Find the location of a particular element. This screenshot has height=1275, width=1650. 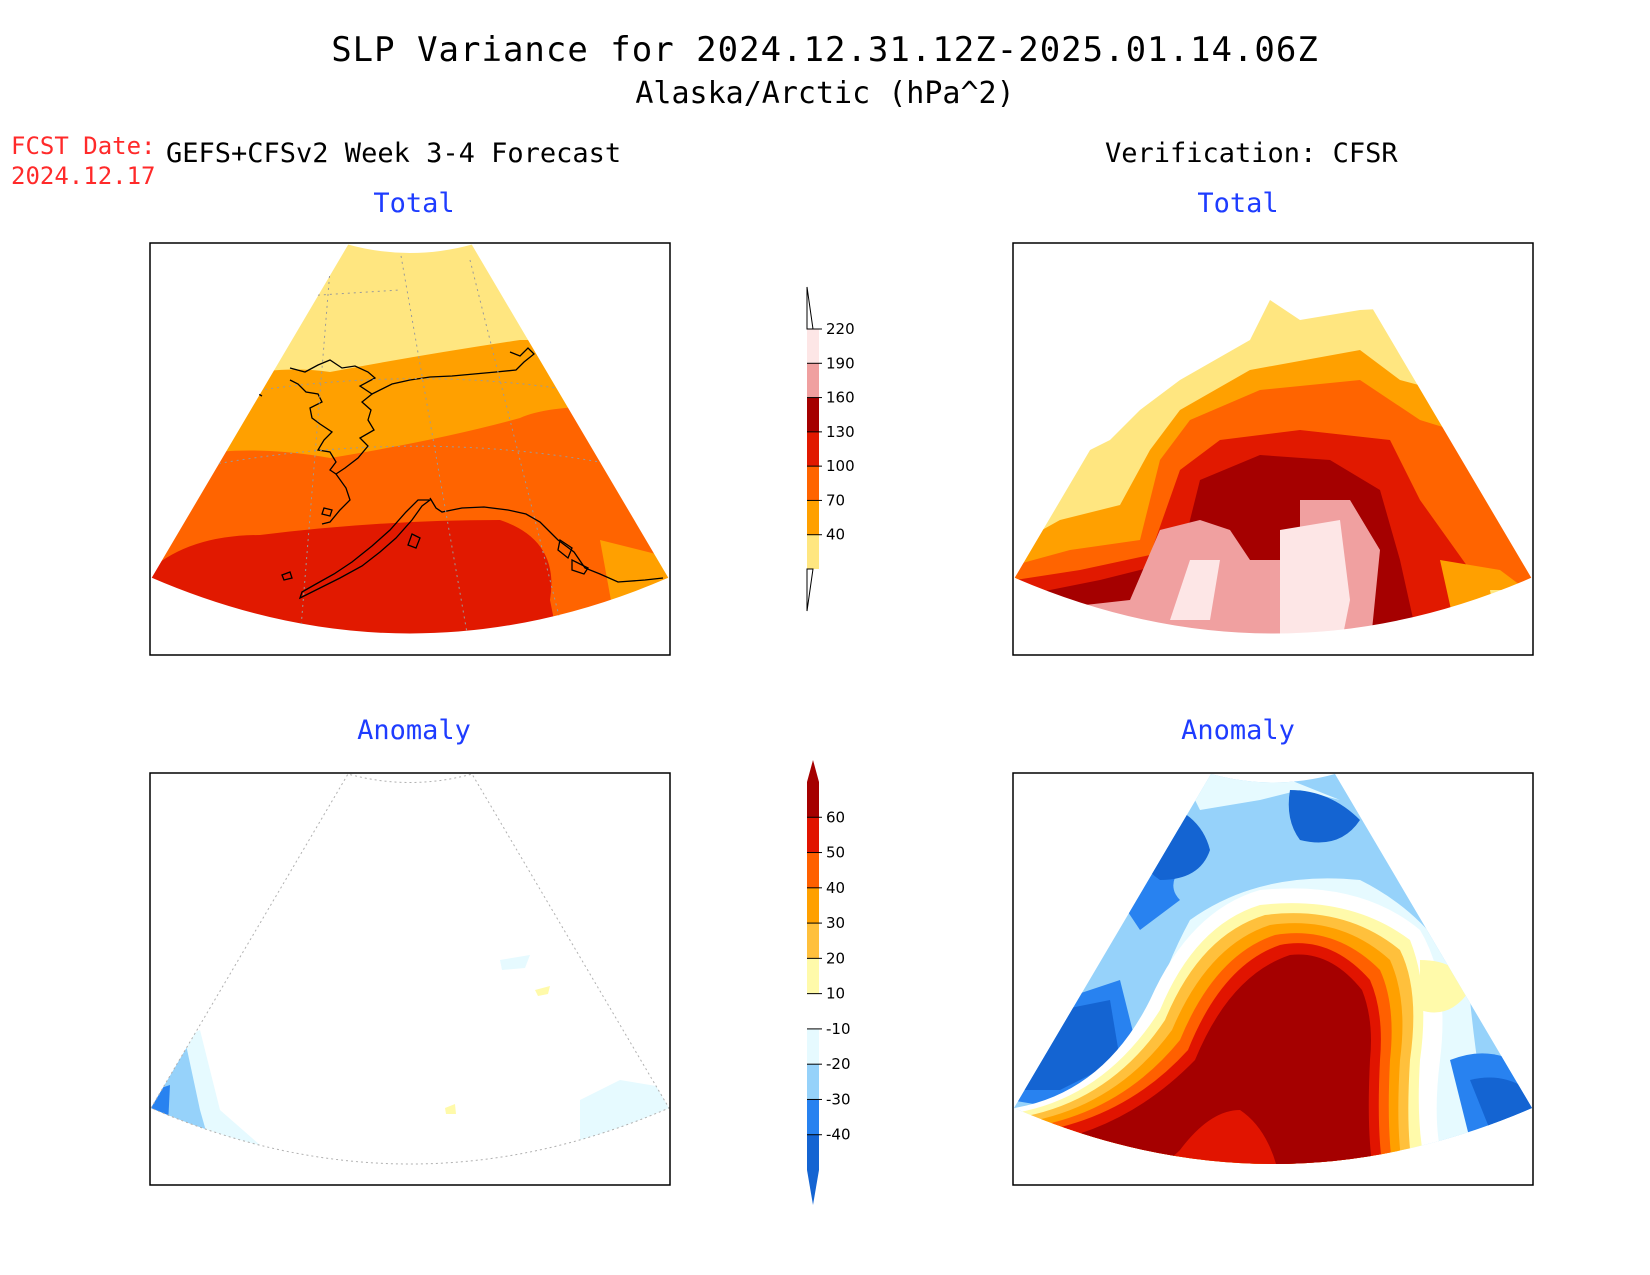

total-colorbar-tick-label: 70 is located at coordinates (835, 500).